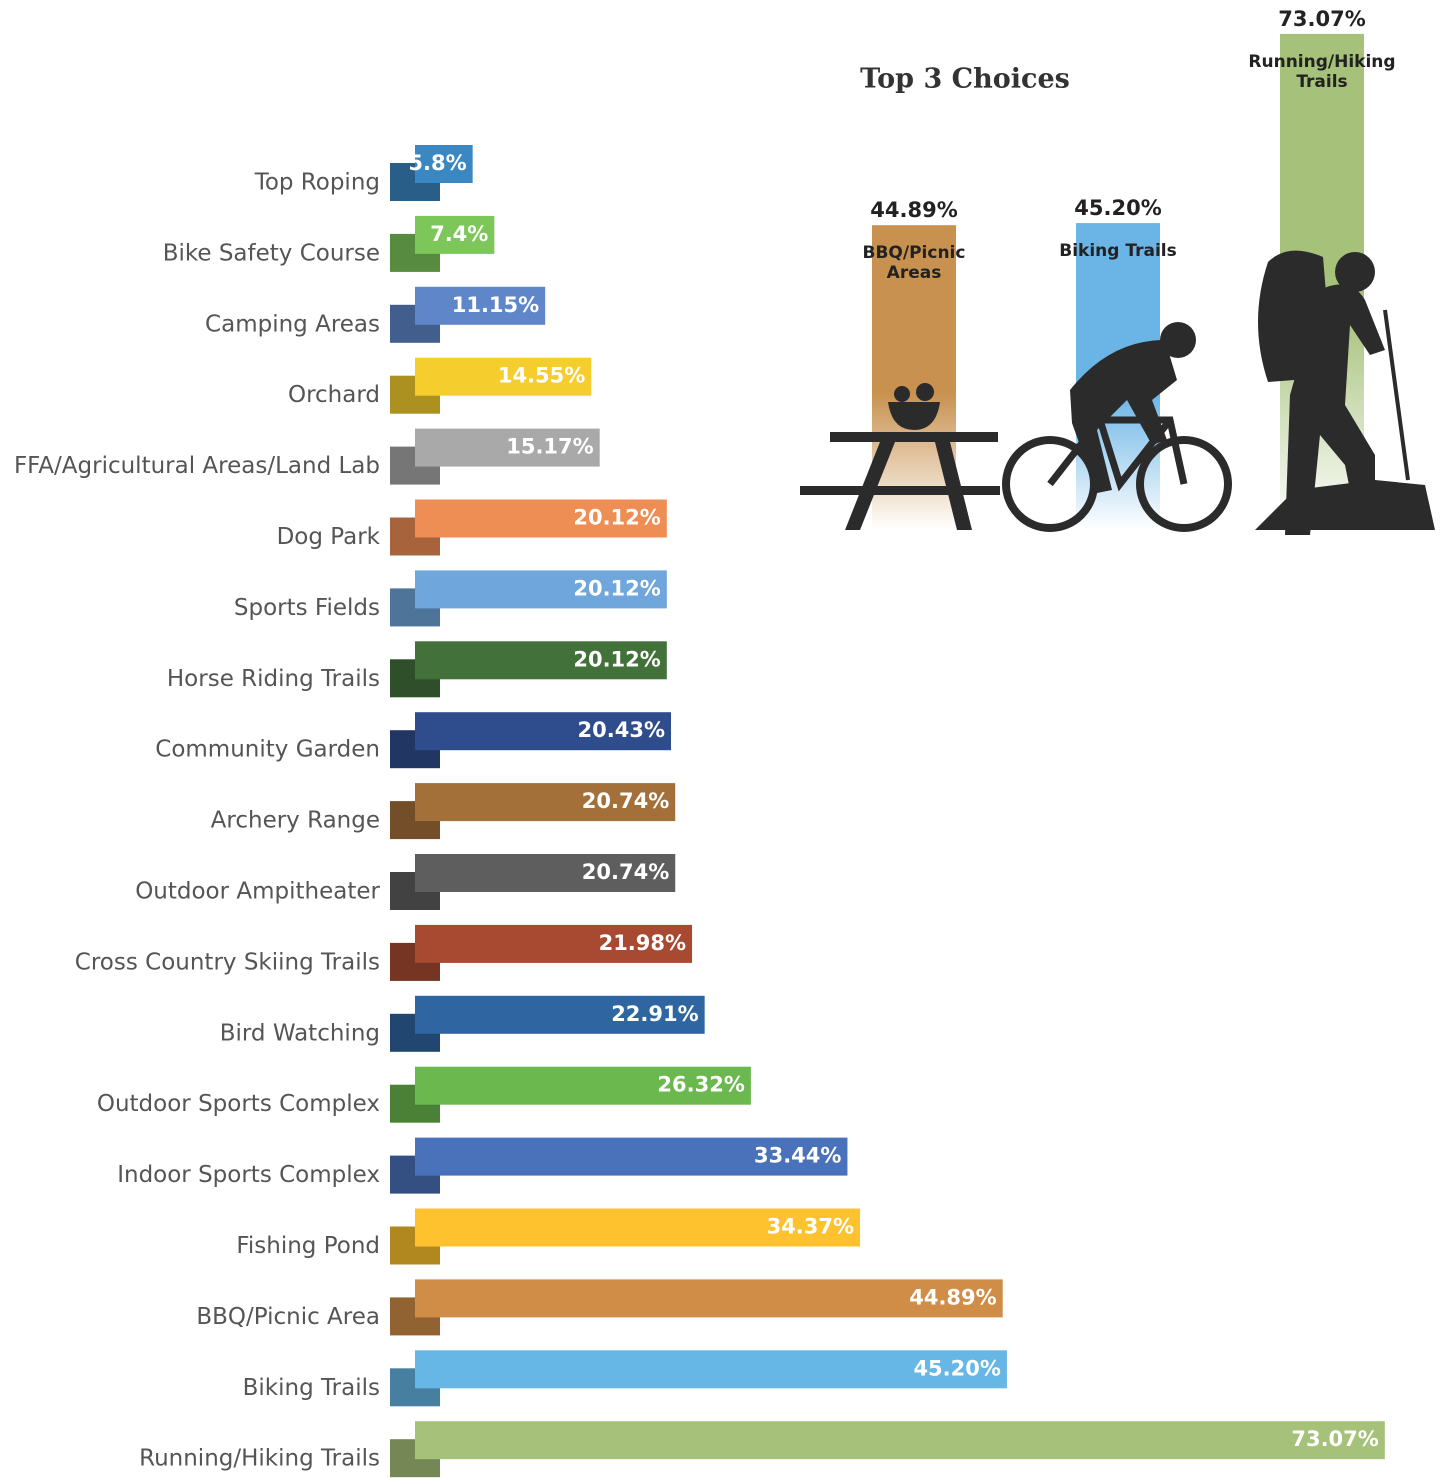  What do you see at coordinates (317, 183) in the screenshot?
I see `category-label: Top Roping` at bounding box center [317, 183].